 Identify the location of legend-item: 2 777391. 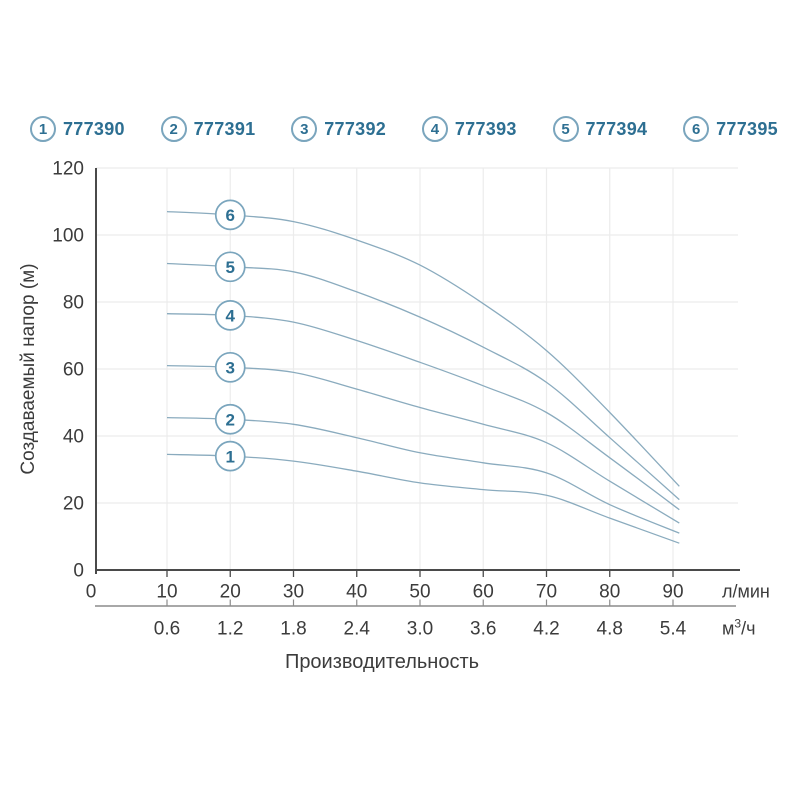
(208, 129).